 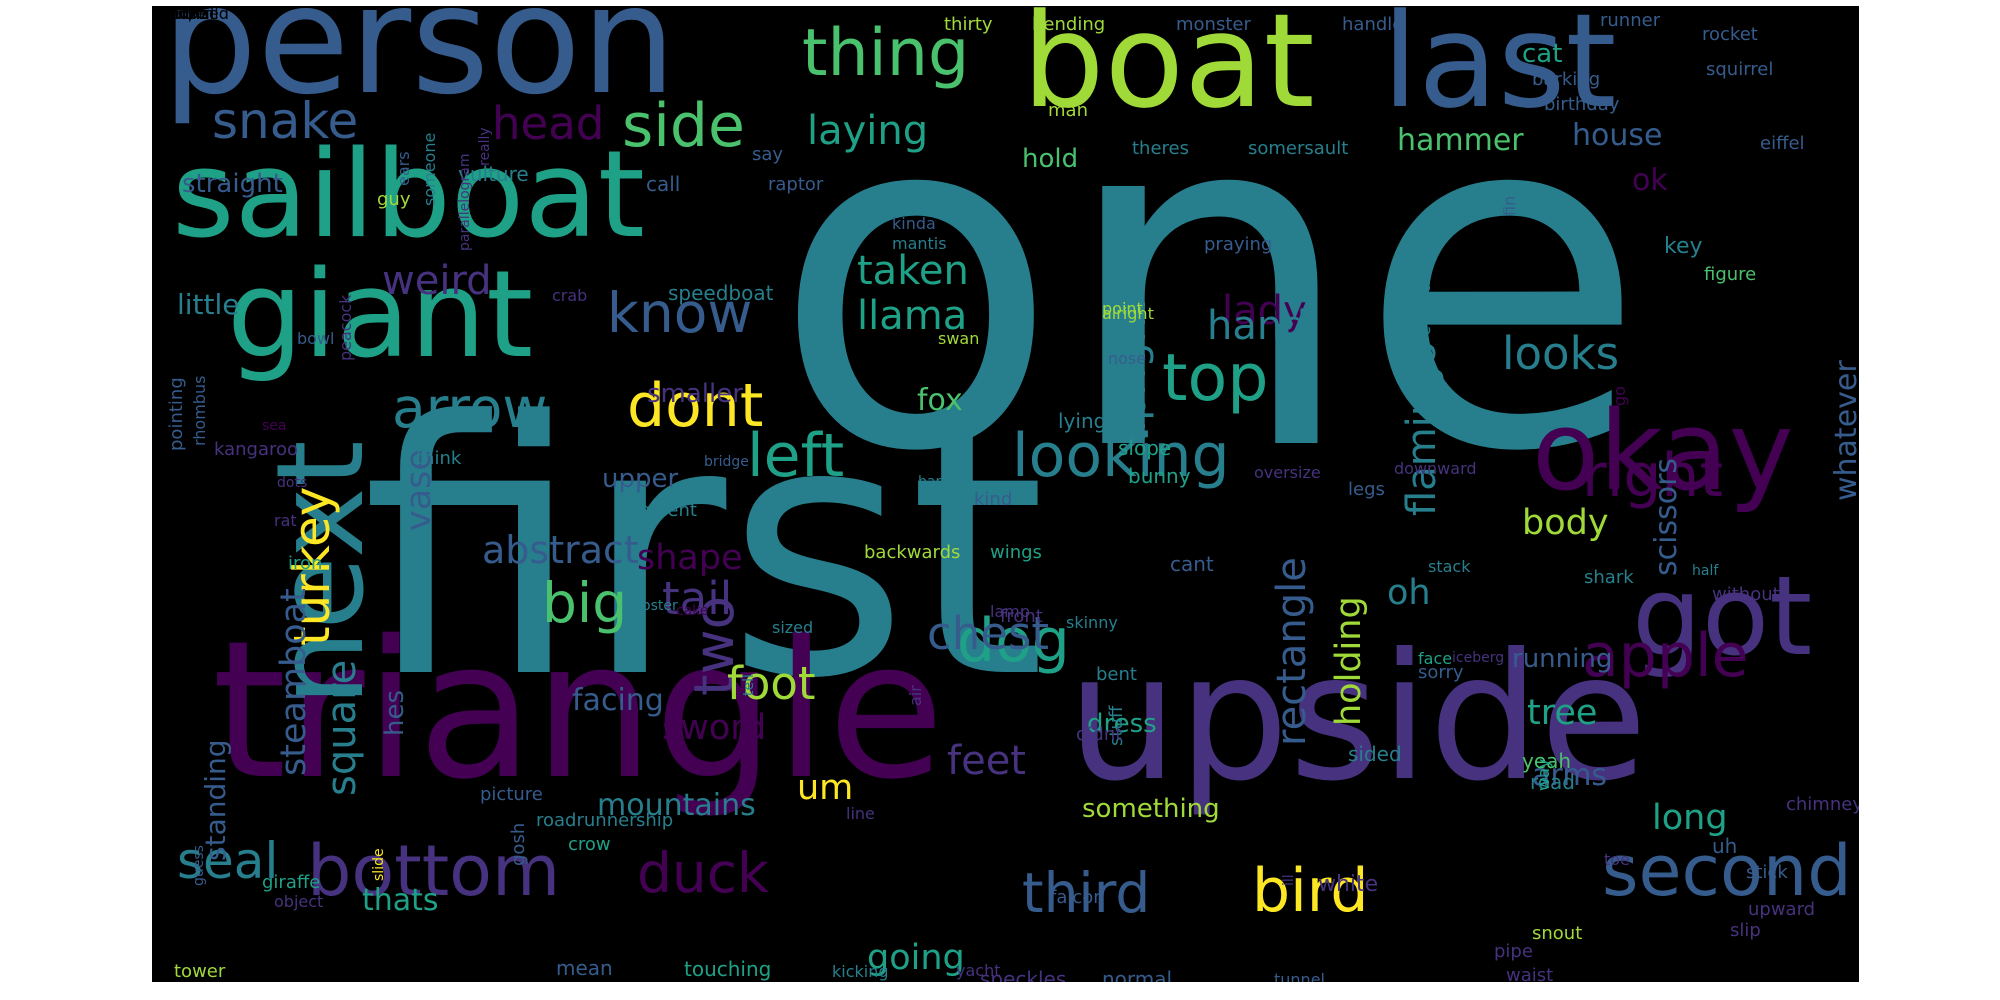 I want to click on word-long: long, so click(x=1690, y=818).